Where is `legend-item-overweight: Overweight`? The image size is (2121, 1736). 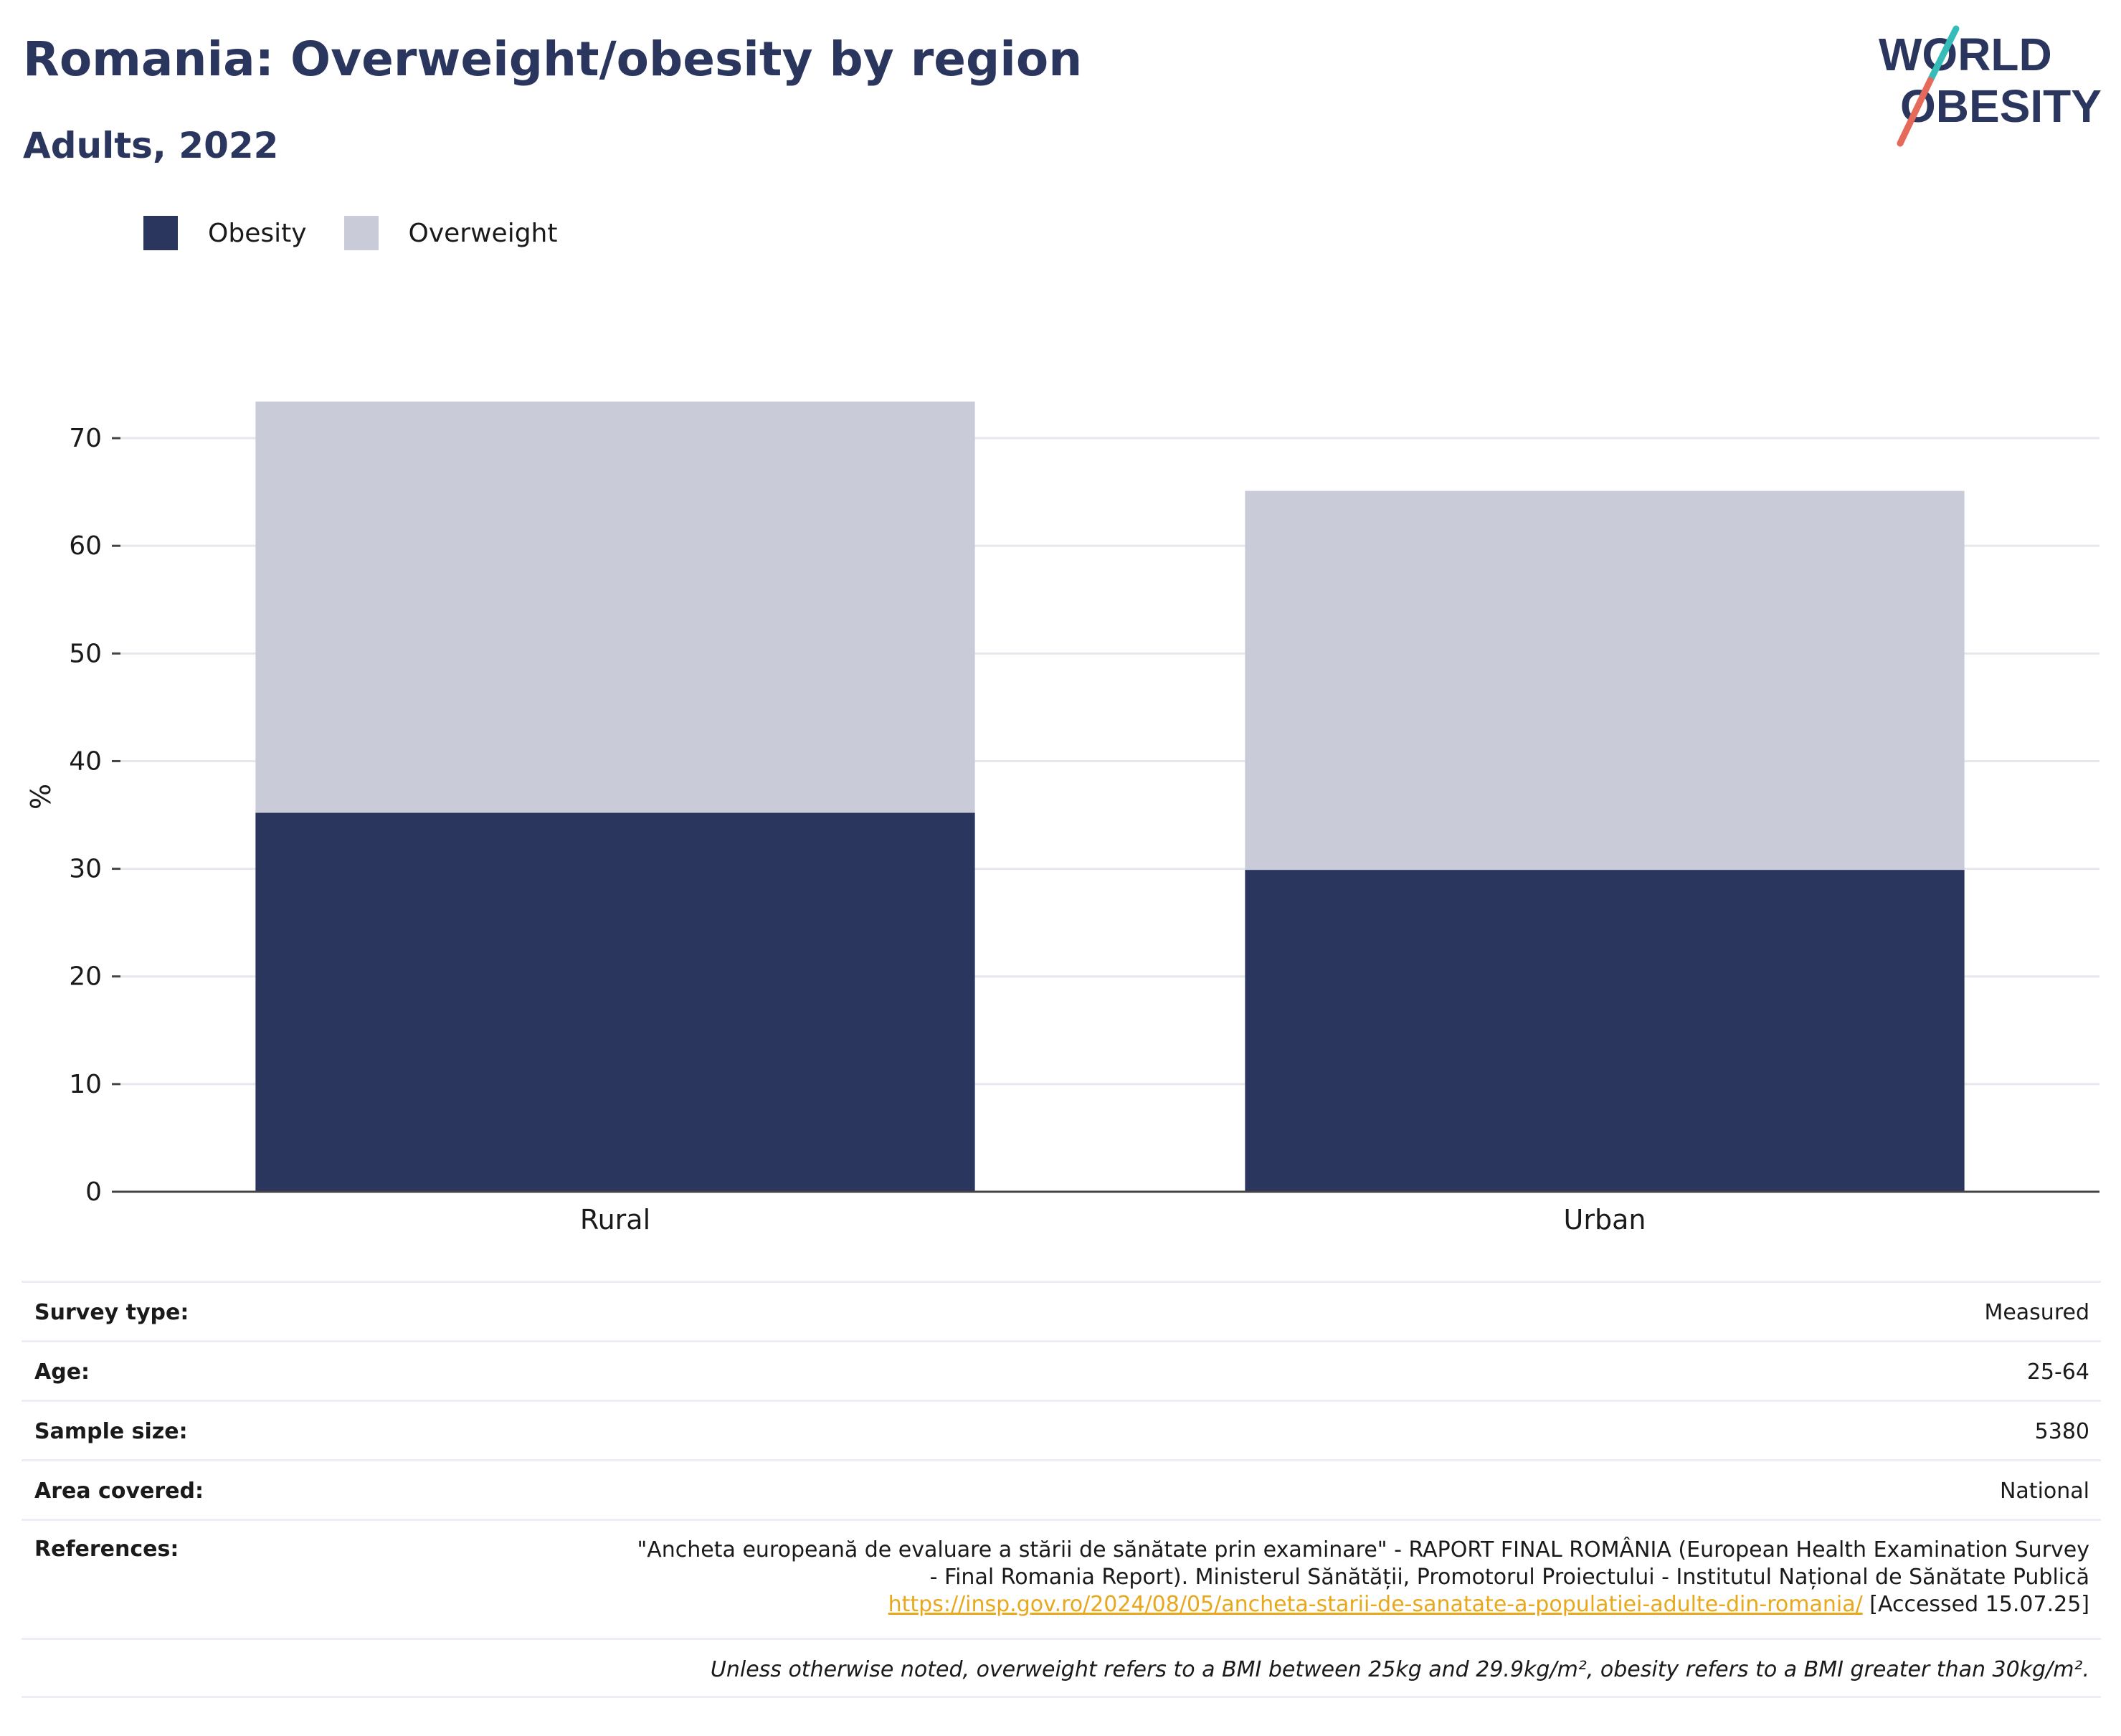 legend-item-overweight: Overweight is located at coordinates (450, 233).